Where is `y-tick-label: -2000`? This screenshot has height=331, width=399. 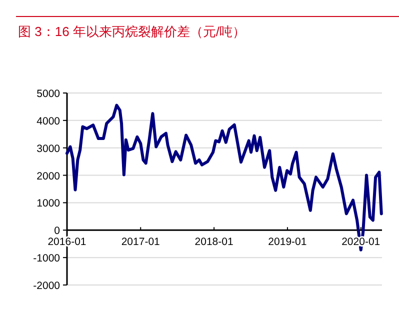 y-tick-label: -2000 is located at coordinates (46, 286).